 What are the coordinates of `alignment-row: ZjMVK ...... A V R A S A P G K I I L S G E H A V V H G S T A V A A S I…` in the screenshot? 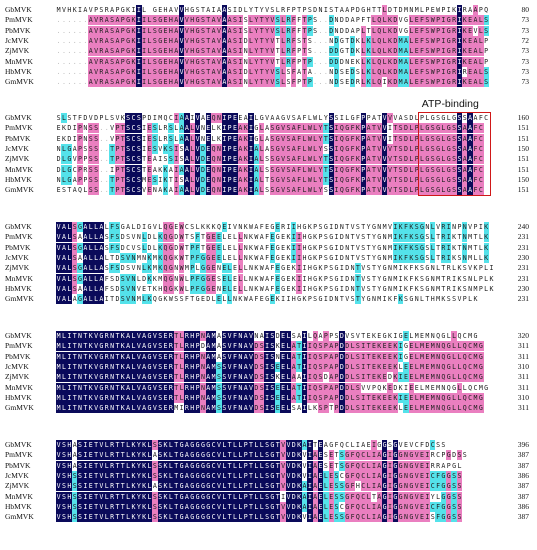 It's located at (268, 51).